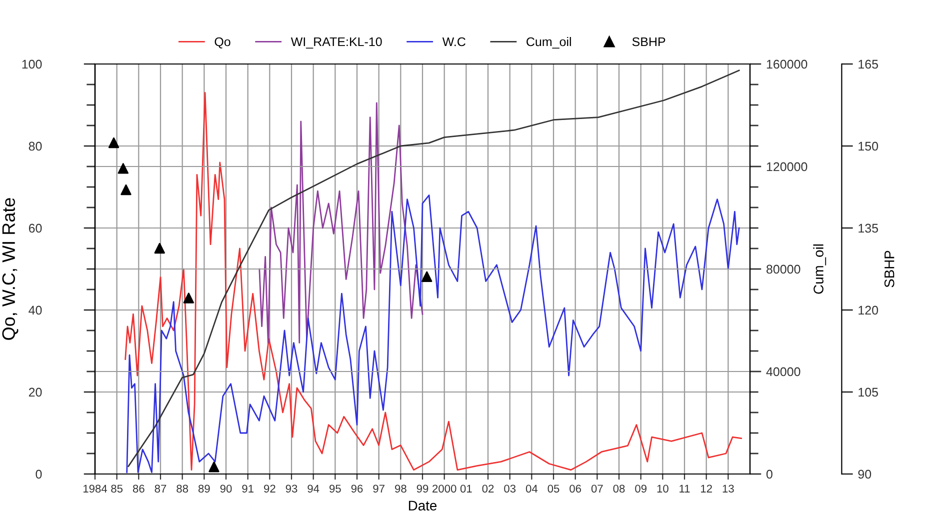 This screenshot has width=946, height=527. I want to click on x-tick-label: 86, so click(138, 488).